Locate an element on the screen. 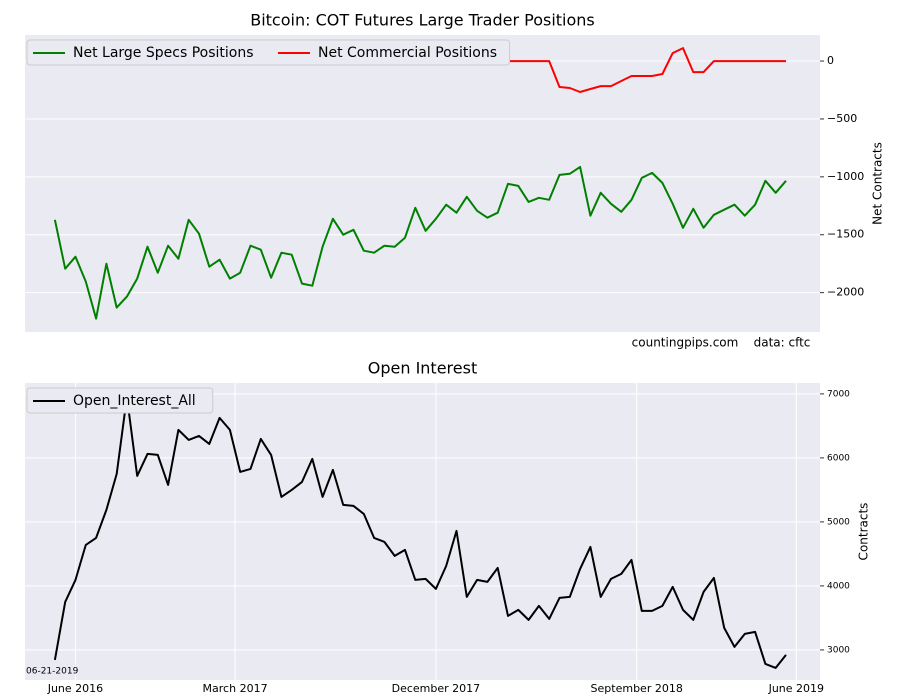 This screenshot has height=700, width=900. legend-label: Open_Interest_All is located at coordinates (134, 401).